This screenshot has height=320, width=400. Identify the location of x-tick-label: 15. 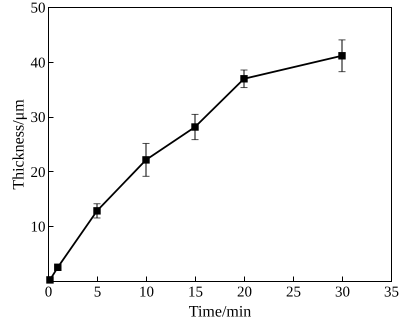
(195, 292).